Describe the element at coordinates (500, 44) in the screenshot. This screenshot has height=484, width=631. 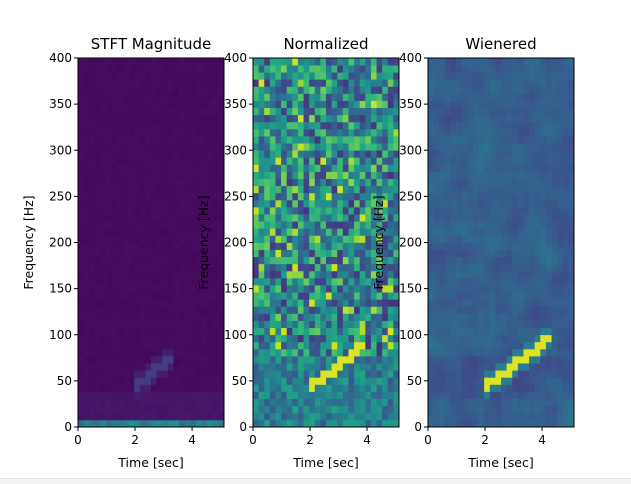
I see `chart-title: Wienered` at that location.